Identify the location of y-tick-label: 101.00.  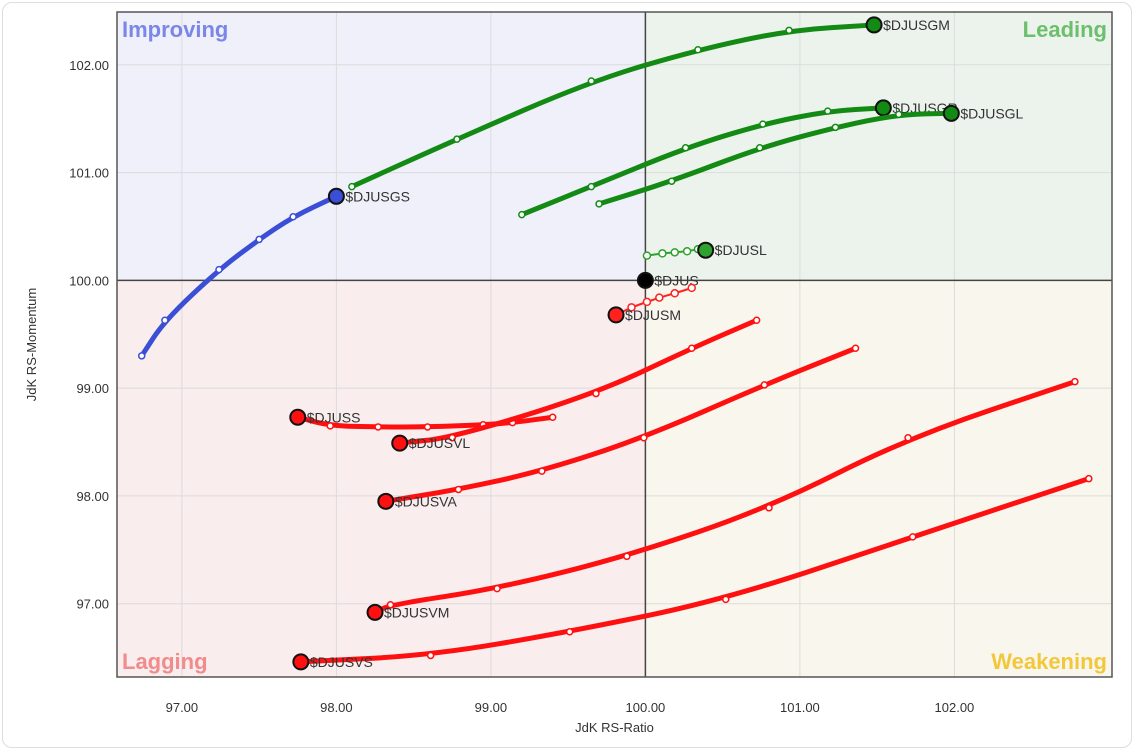
(89, 173).